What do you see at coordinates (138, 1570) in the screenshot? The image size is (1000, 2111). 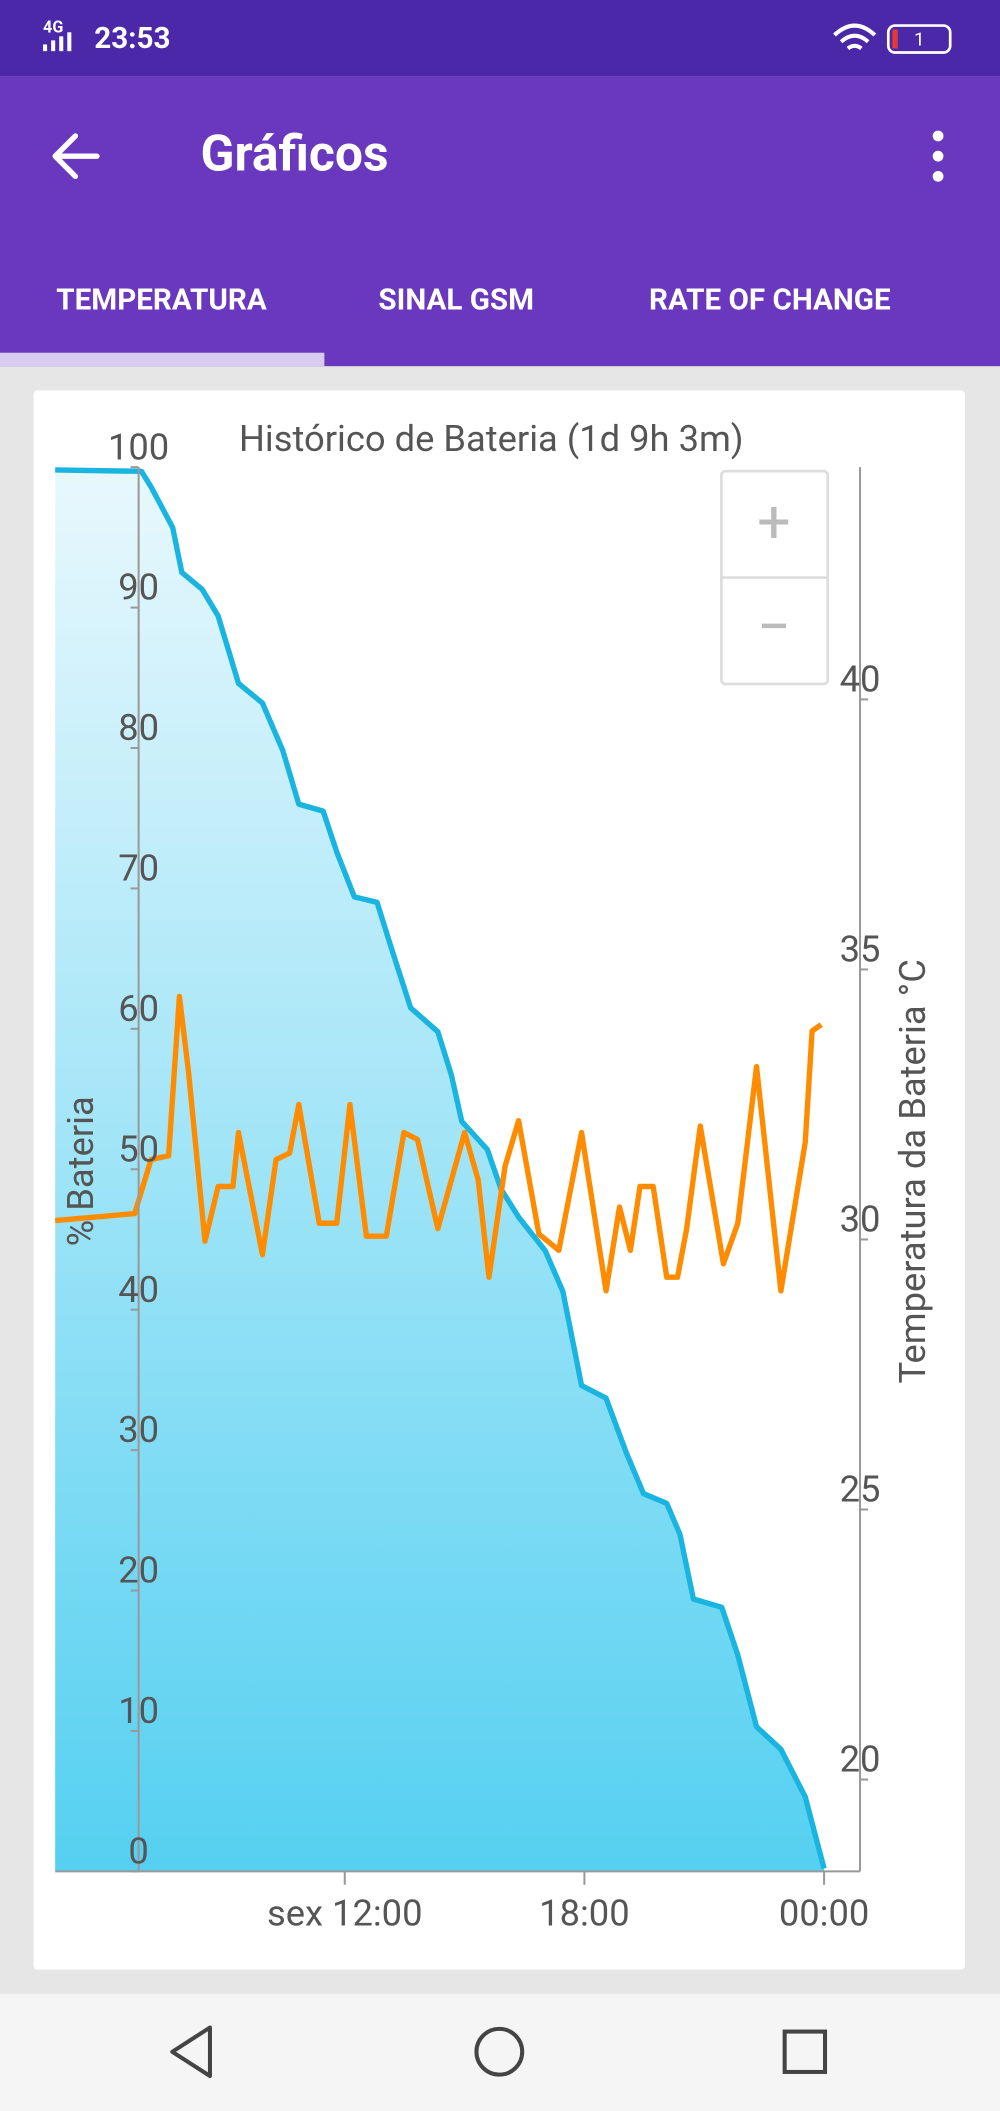 I see `y-tick-label: 20` at bounding box center [138, 1570].